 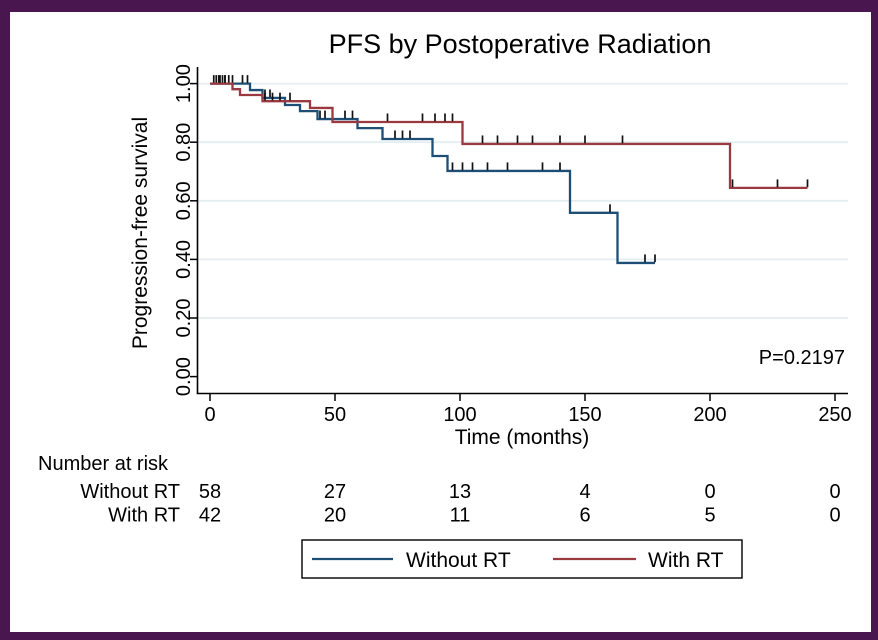 What do you see at coordinates (103, 464) in the screenshot?
I see `risk-table-header: Number at risk` at bounding box center [103, 464].